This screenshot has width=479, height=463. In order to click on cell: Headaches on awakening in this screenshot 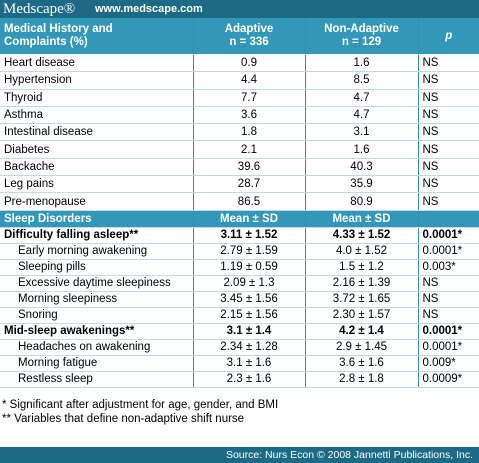, I will do `click(97, 347)`.